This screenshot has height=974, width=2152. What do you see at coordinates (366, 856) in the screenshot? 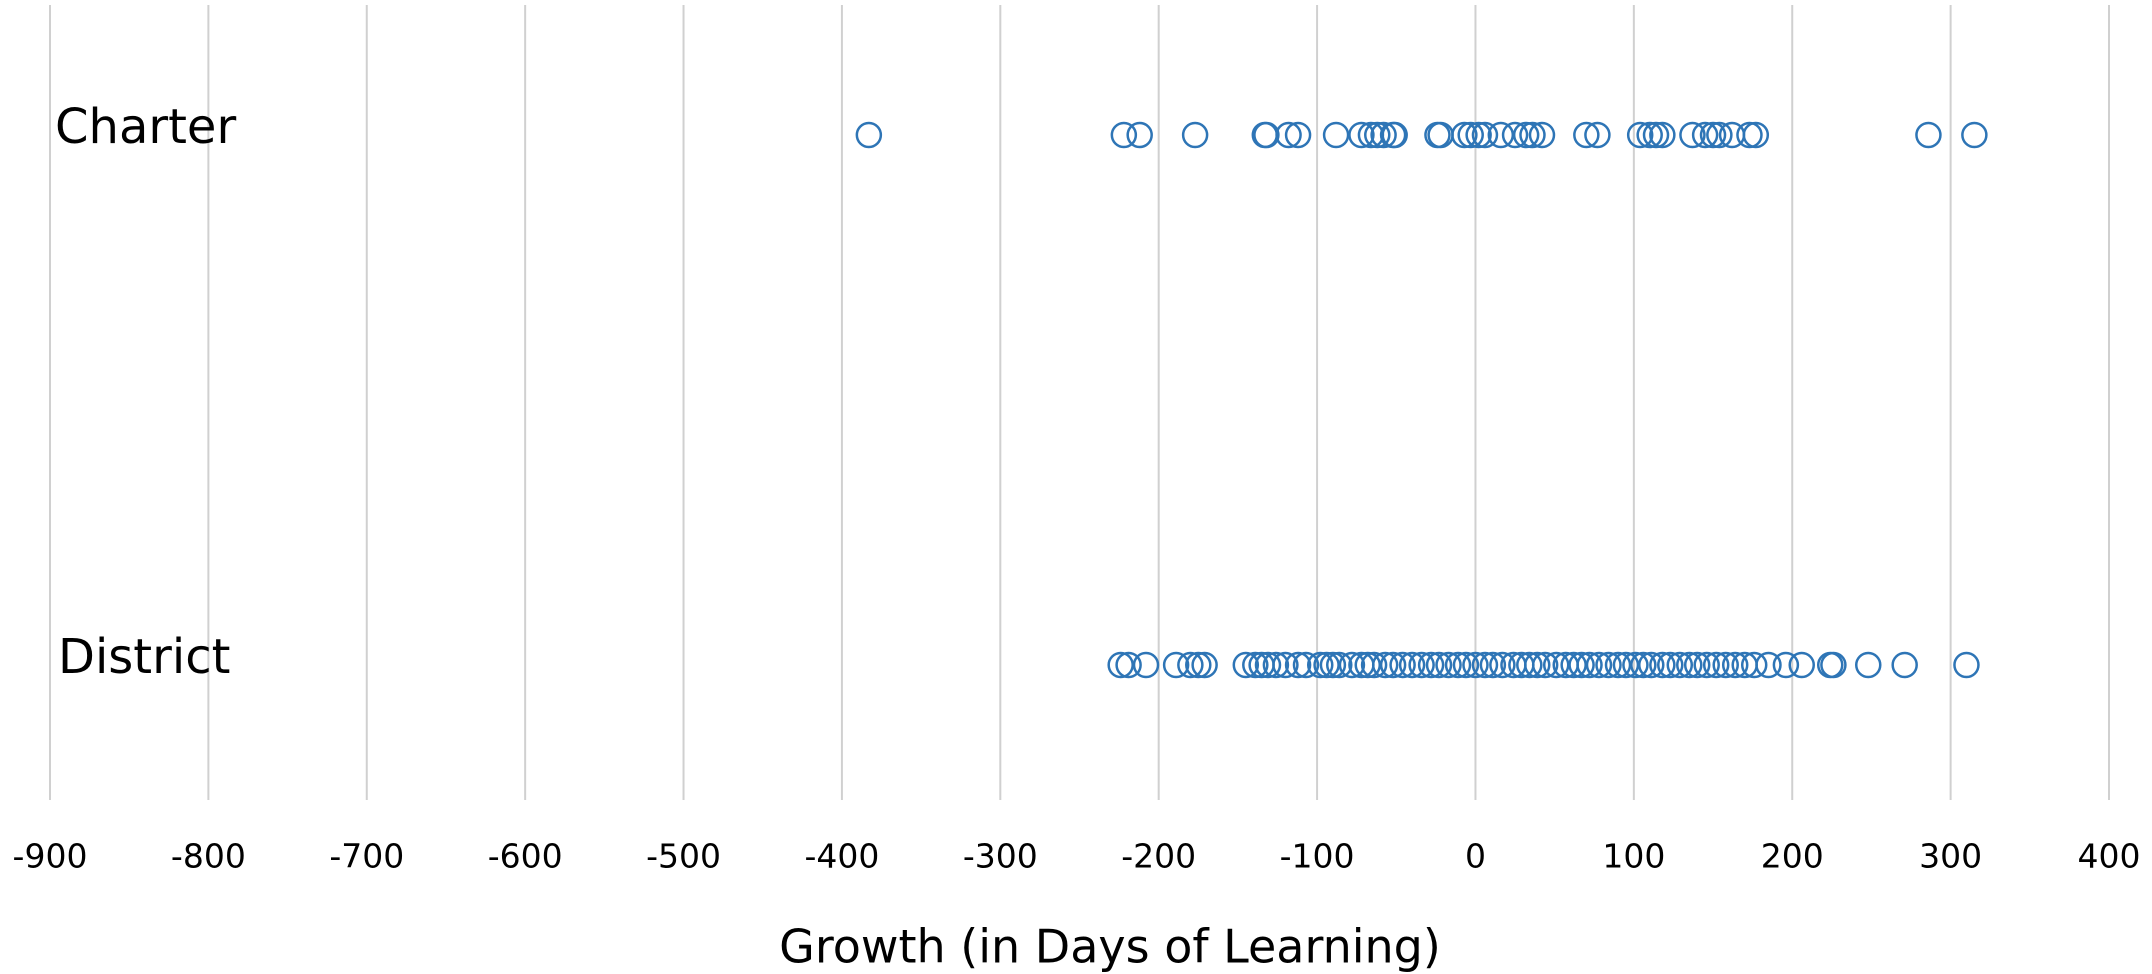
I see `x-tick-label: -700` at bounding box center [366, 856].